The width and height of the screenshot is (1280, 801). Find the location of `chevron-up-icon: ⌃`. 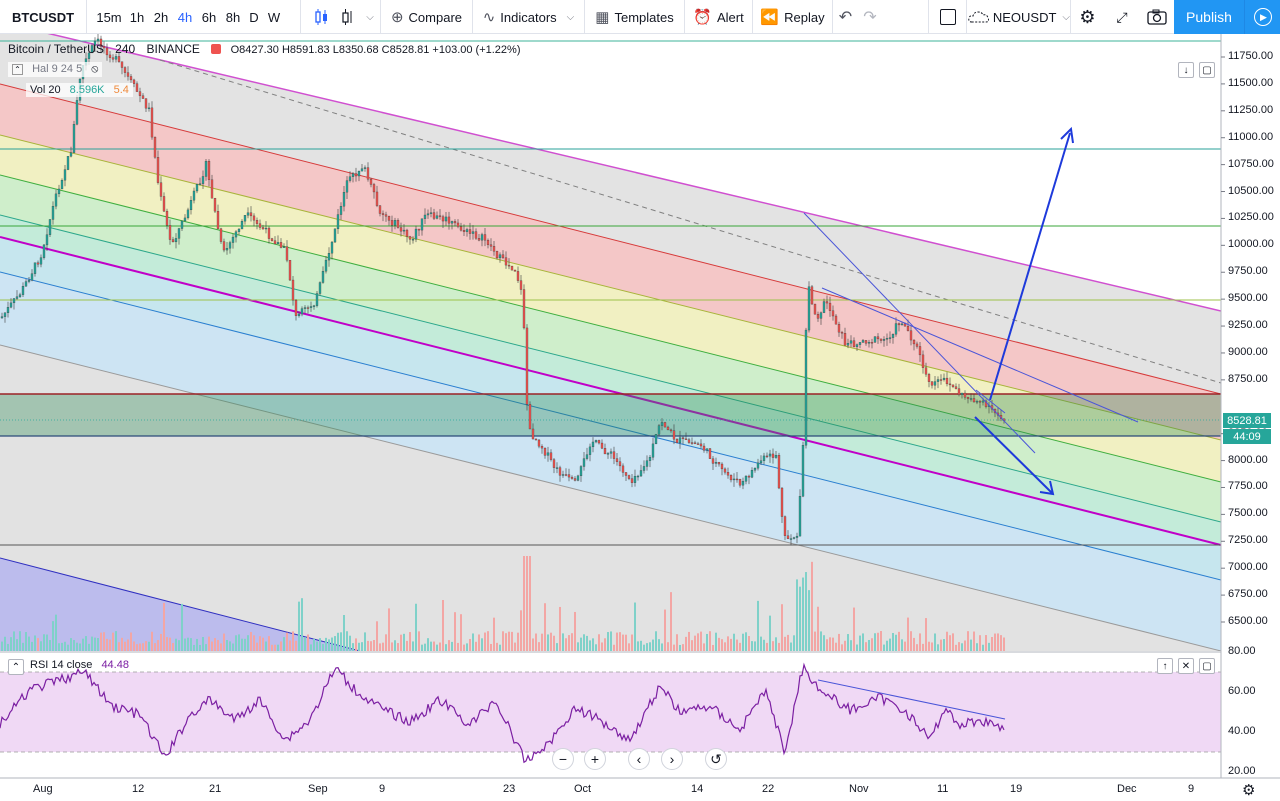

chevron-up-icon: ⌃ is located at coordinates (16, 667).